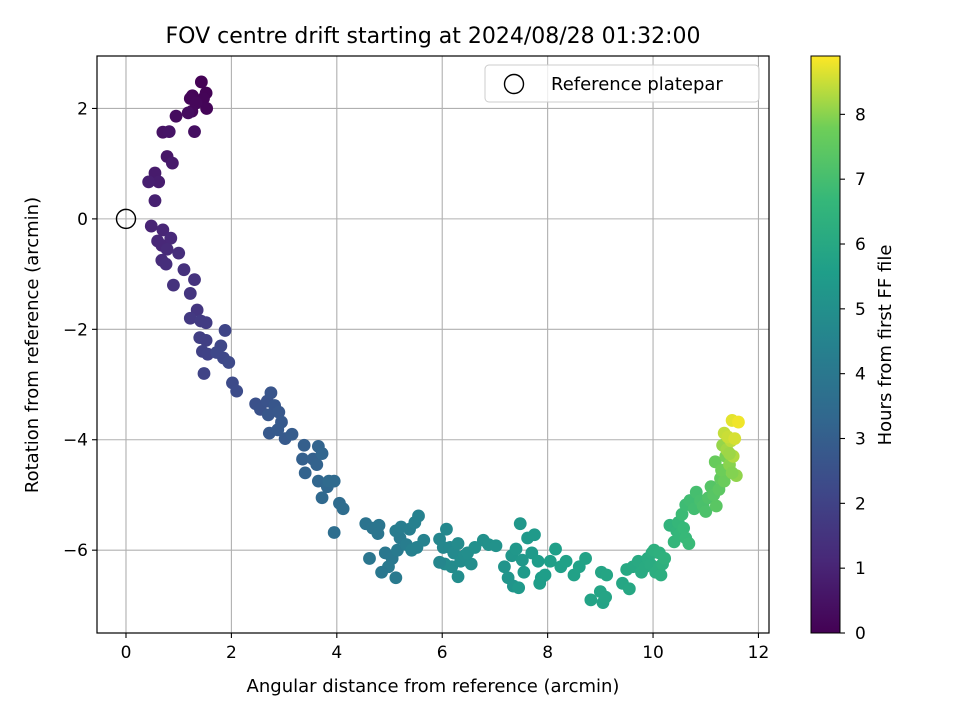 The height and width of the screenshot is (724, 960). Describe the element at coordinates (860, 245) in the screenshot. I see `colorbar-tick-label: 6` at that location.